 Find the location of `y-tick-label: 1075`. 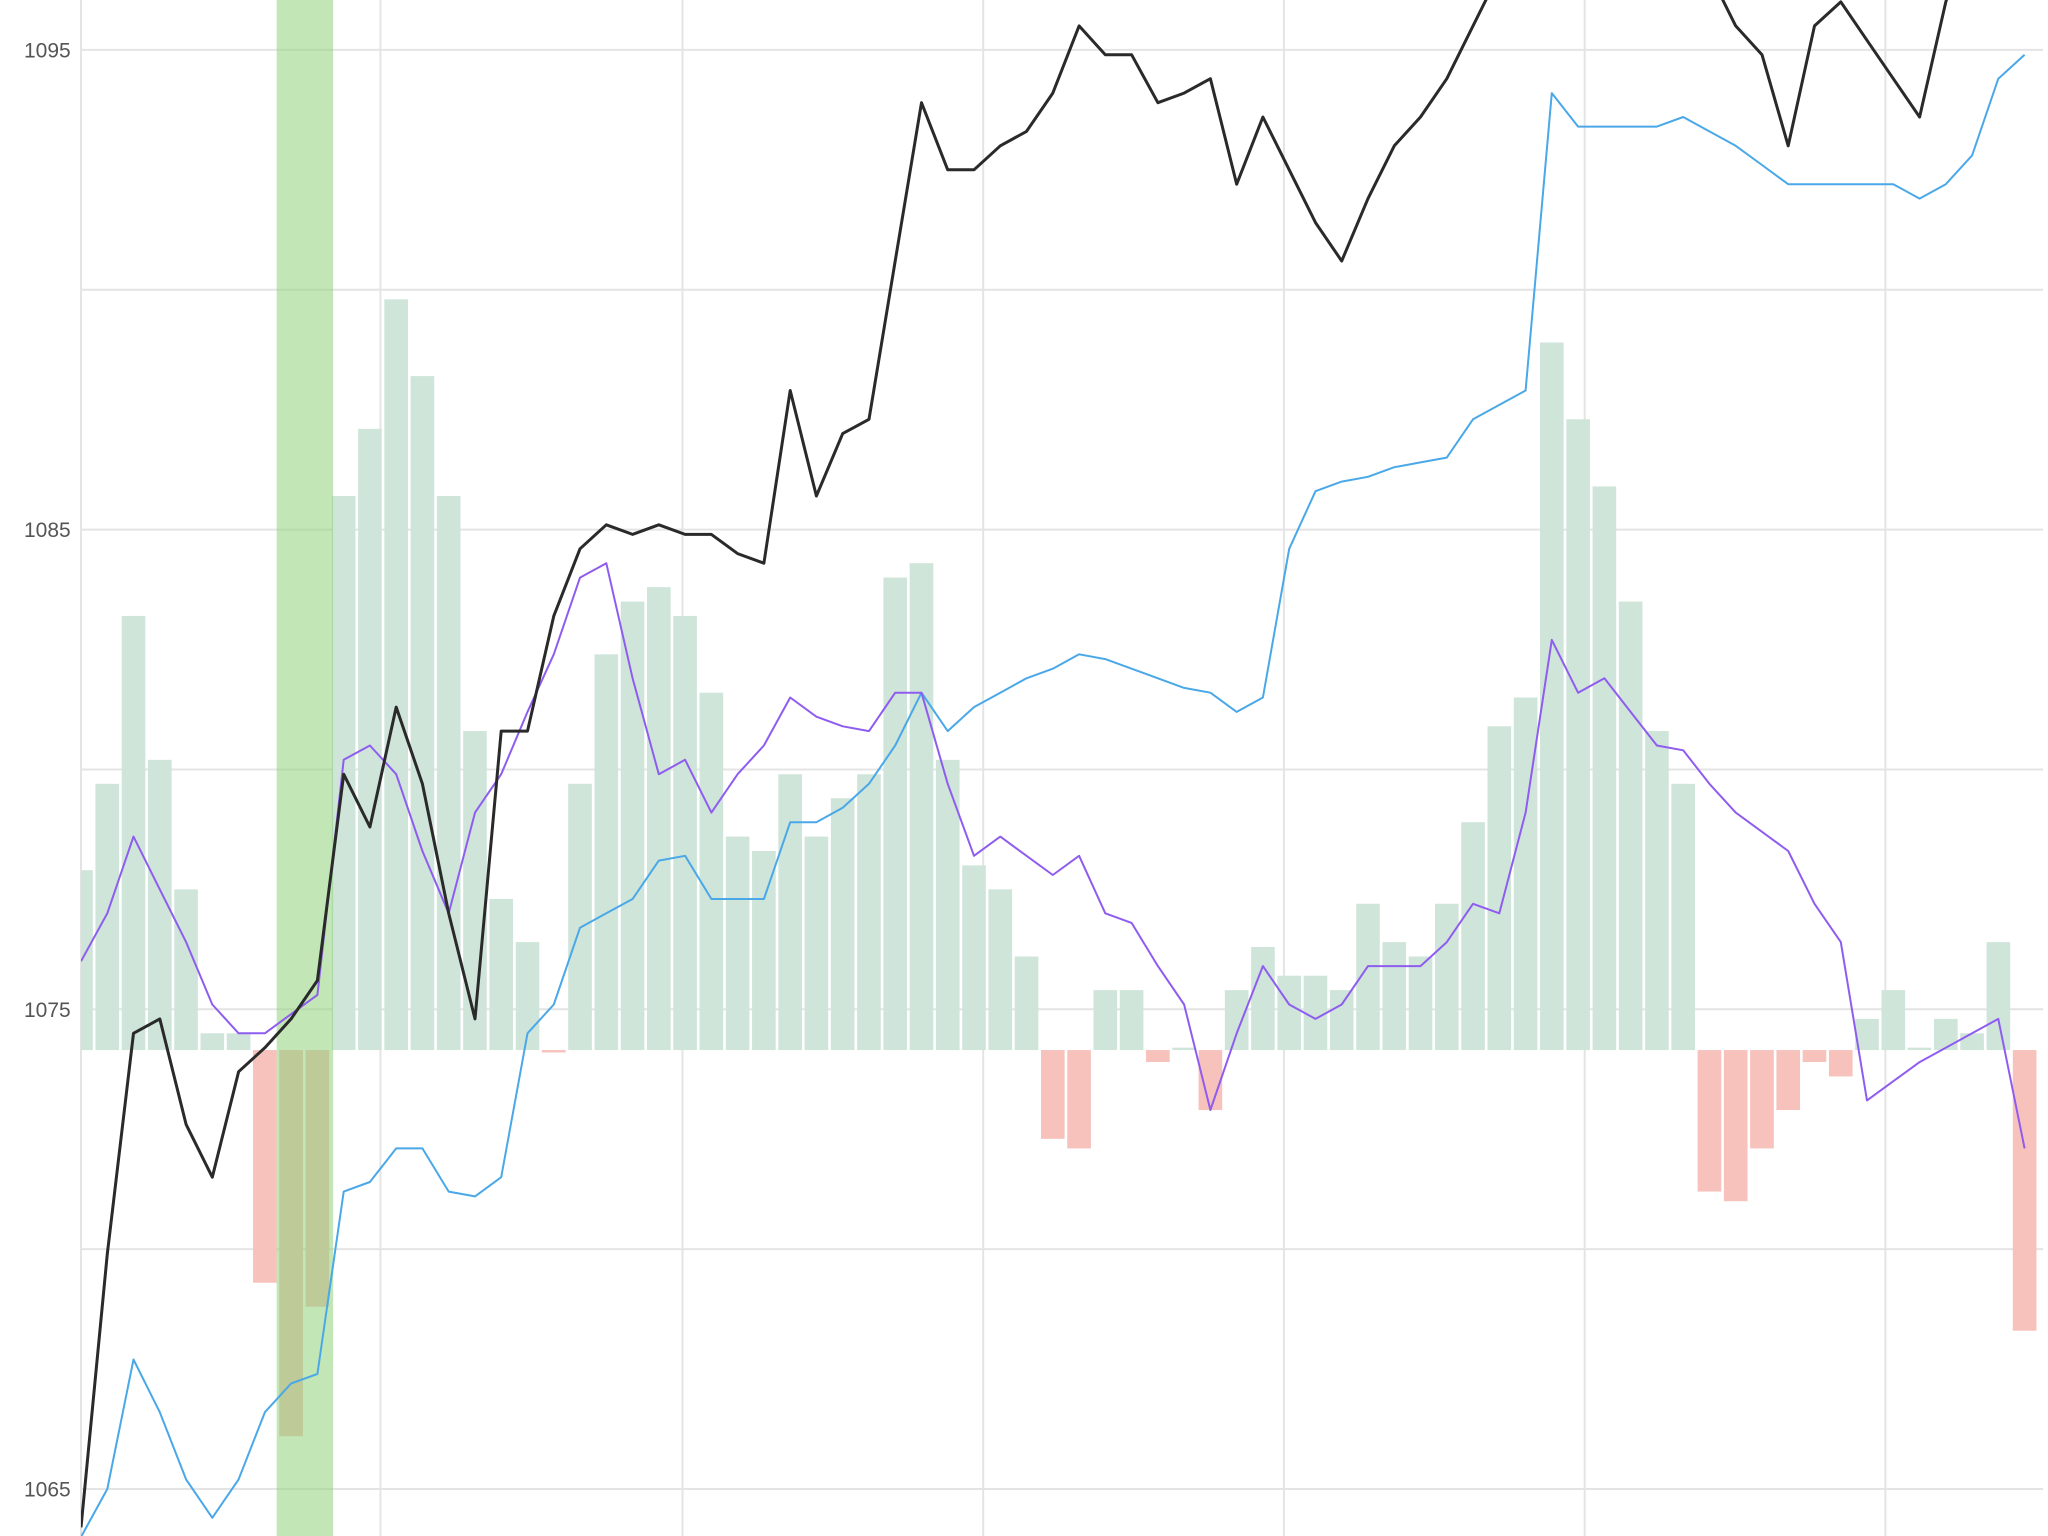

y-tick-label: 1075 is located at coordinates (47, 1010).